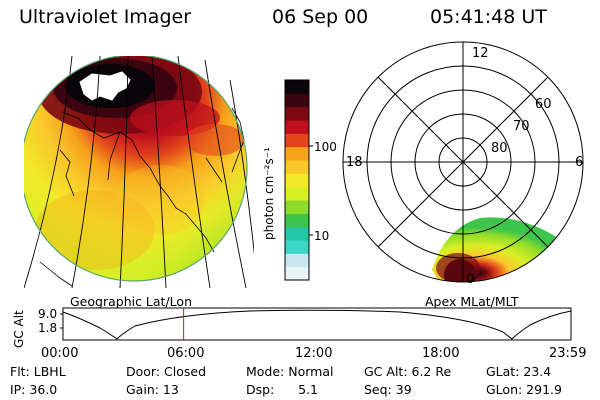 The height and width of the screenshot is (400, 600). What do you see at coordinates (470, 279) in the screenshot?
I see `mlt-label-0: 0` at bounding box center [470, 279].